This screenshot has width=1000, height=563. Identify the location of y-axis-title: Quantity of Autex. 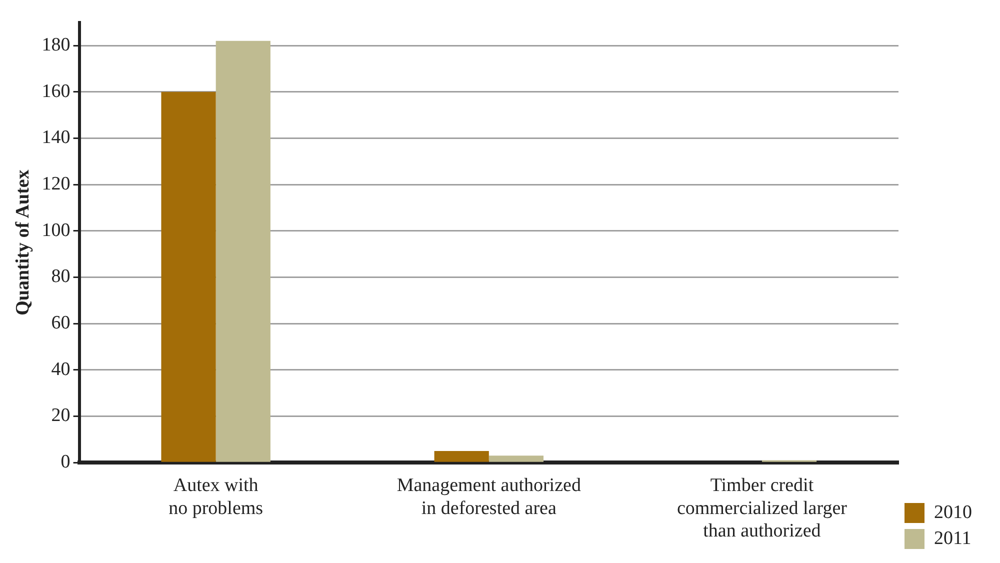
(23, 242).